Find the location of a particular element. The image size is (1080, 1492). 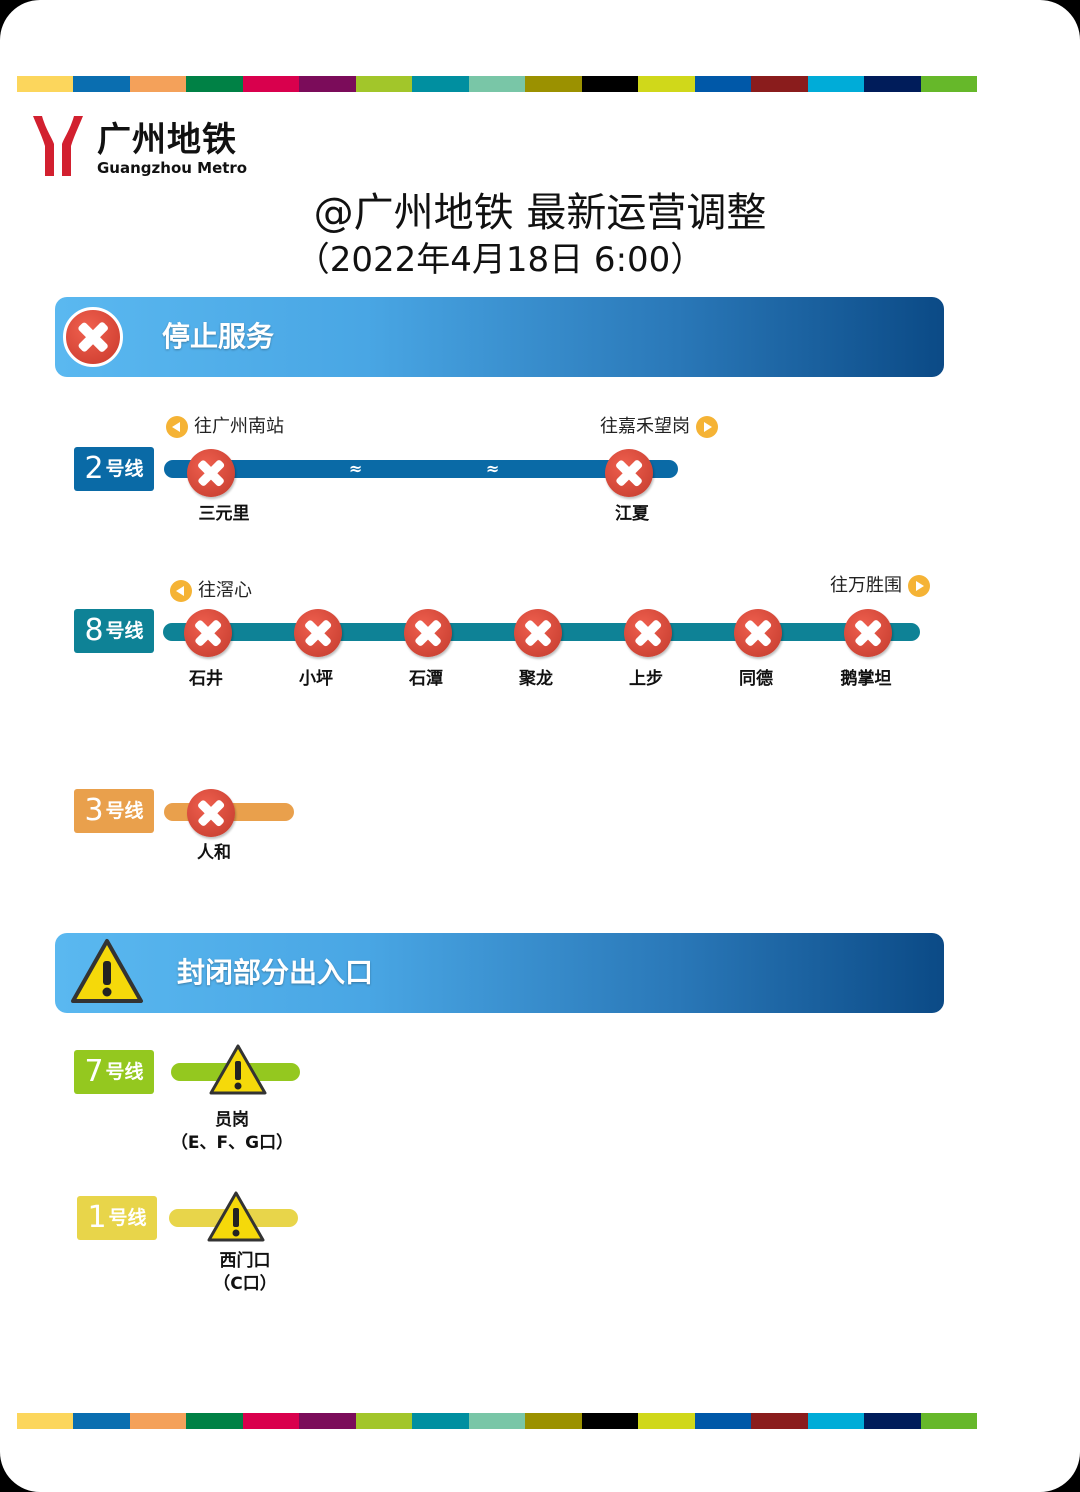

direction-right: 往嘉禾望岗 is located at coordinates (659, 427).